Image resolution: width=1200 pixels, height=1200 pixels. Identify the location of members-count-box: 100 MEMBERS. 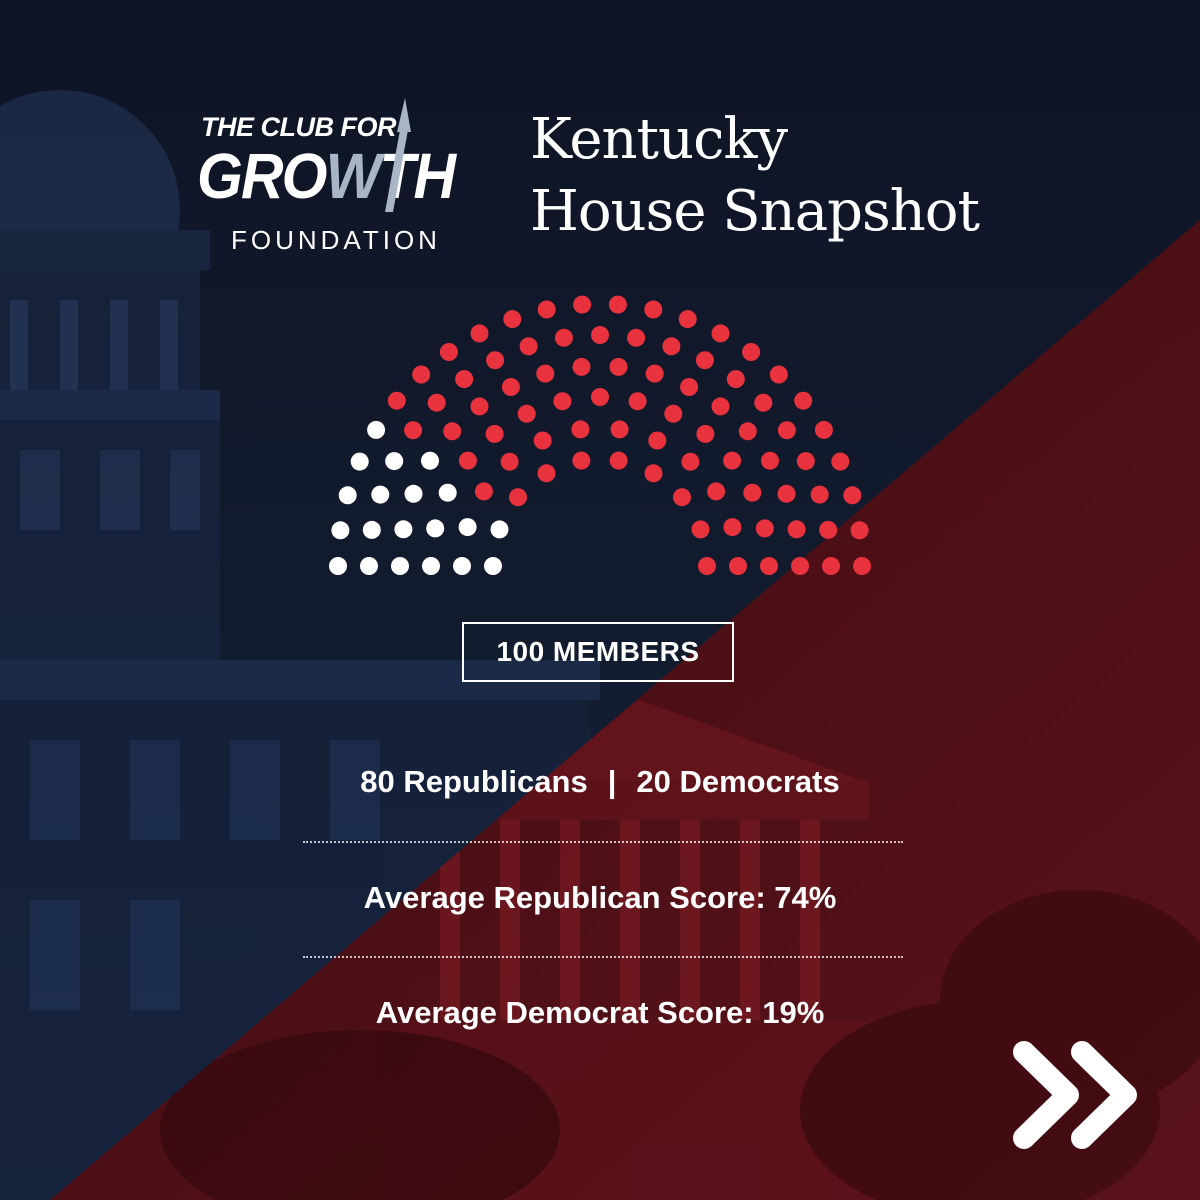
(598, 652).